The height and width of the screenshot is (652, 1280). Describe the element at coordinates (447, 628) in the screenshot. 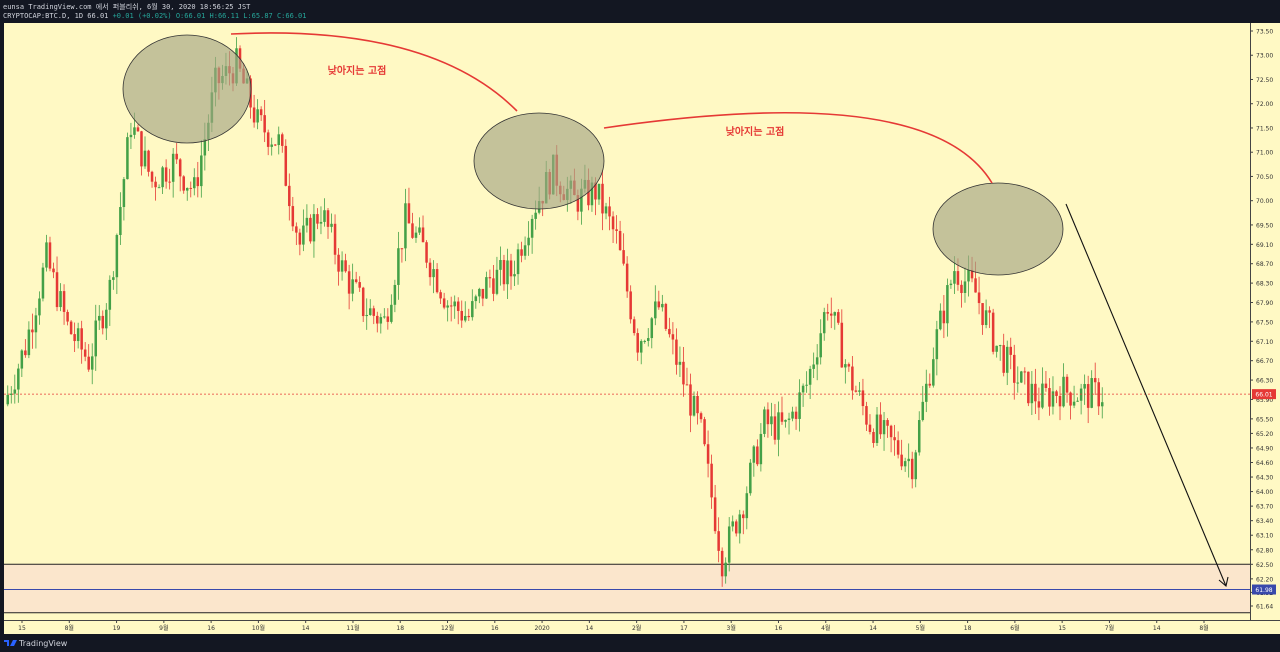

I see `time-tick-label: 12월` at that location.